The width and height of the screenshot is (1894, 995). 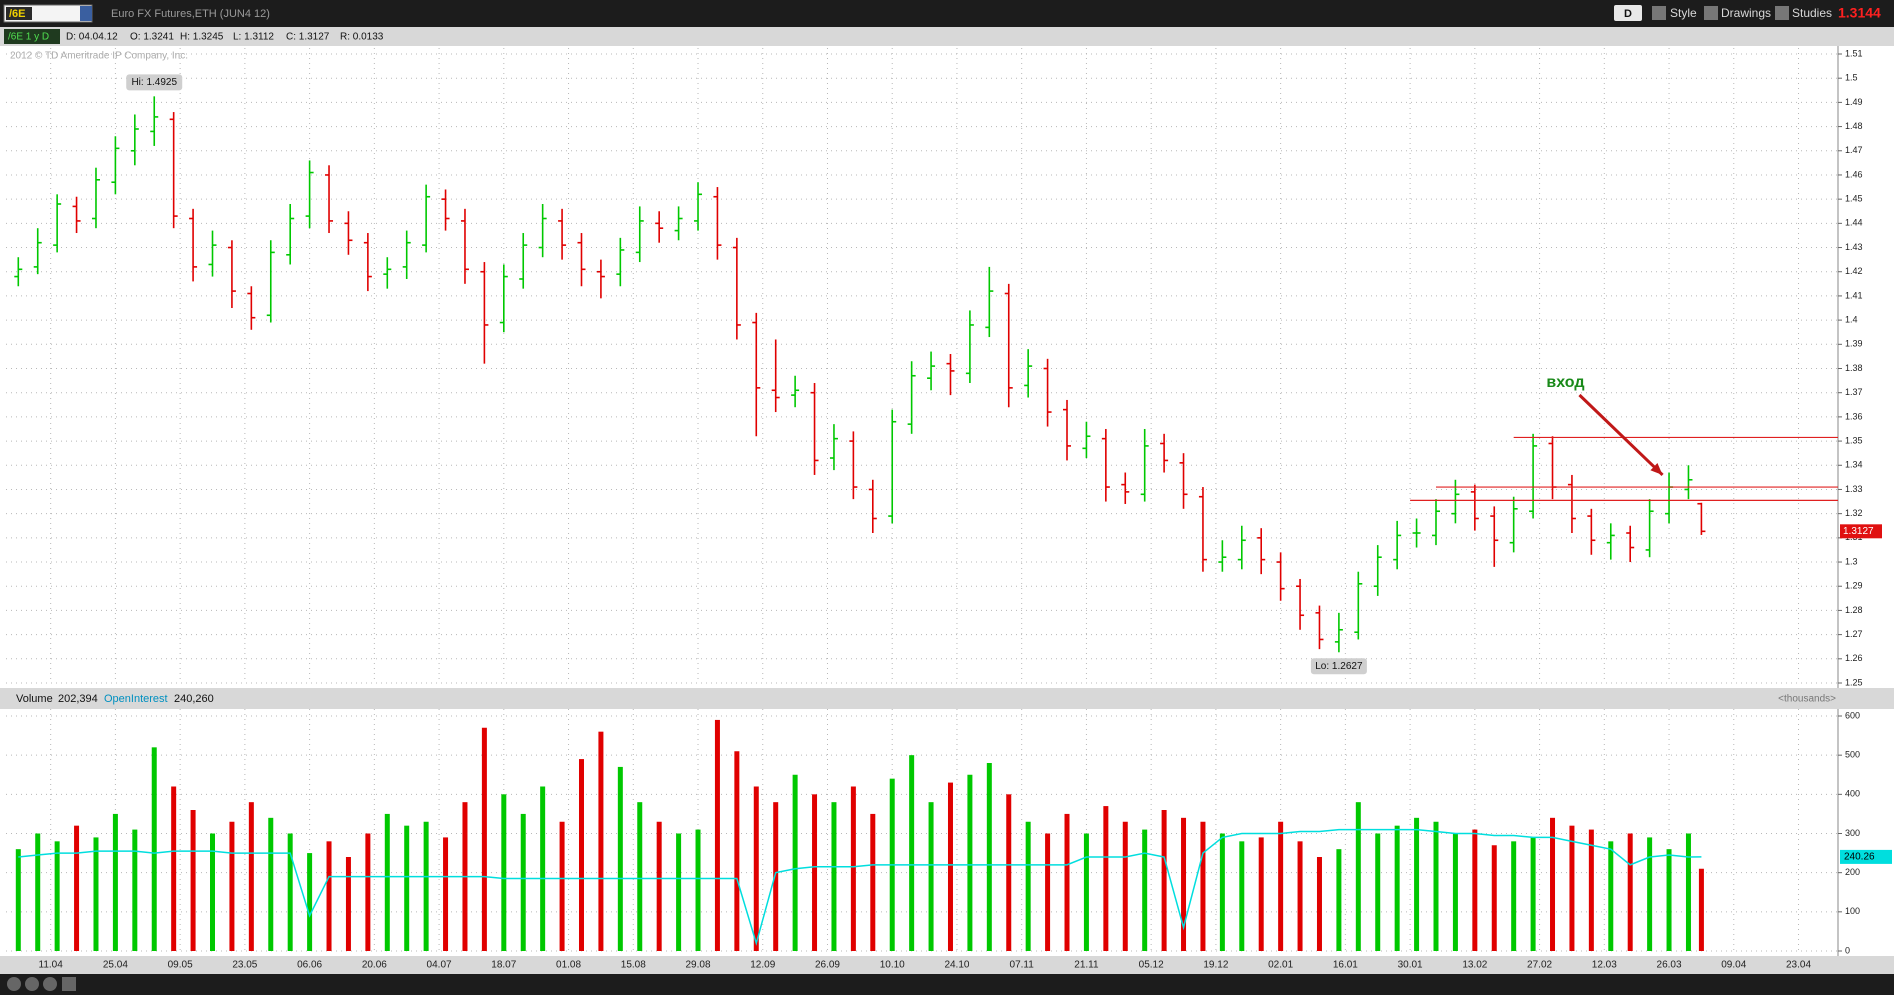 What do you see at coordinates (1812, 13) in the screenshot?
I see `studies-button: Studies` at bounding box center [1812, 13].